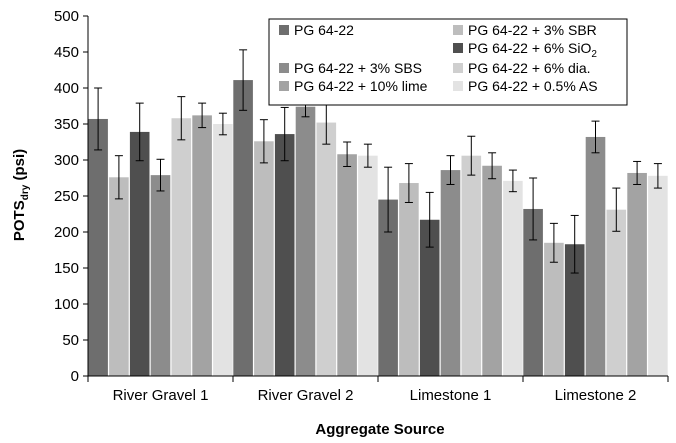 This screenshot has width=676, height=443. What do you see at coordinates (66, 232) in the screenshot?
I see `y-tick-label-200: 200` at bounding box center [66, 232].